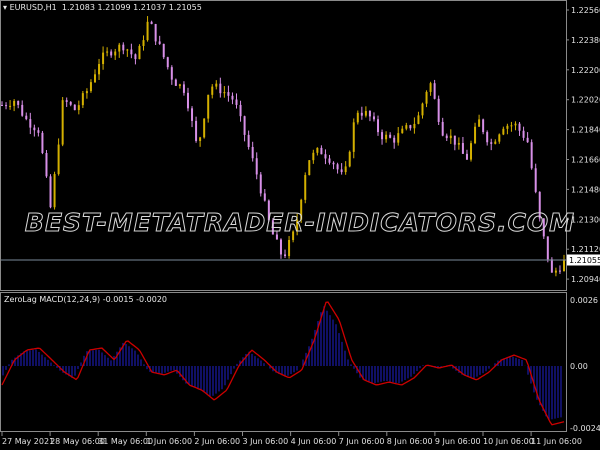 This screenshot has height=450, width=600. Describe the element at coordinates (217, 441) in the screenshot. I see `time-tick-label: 2 Jun 06:00` at that location.